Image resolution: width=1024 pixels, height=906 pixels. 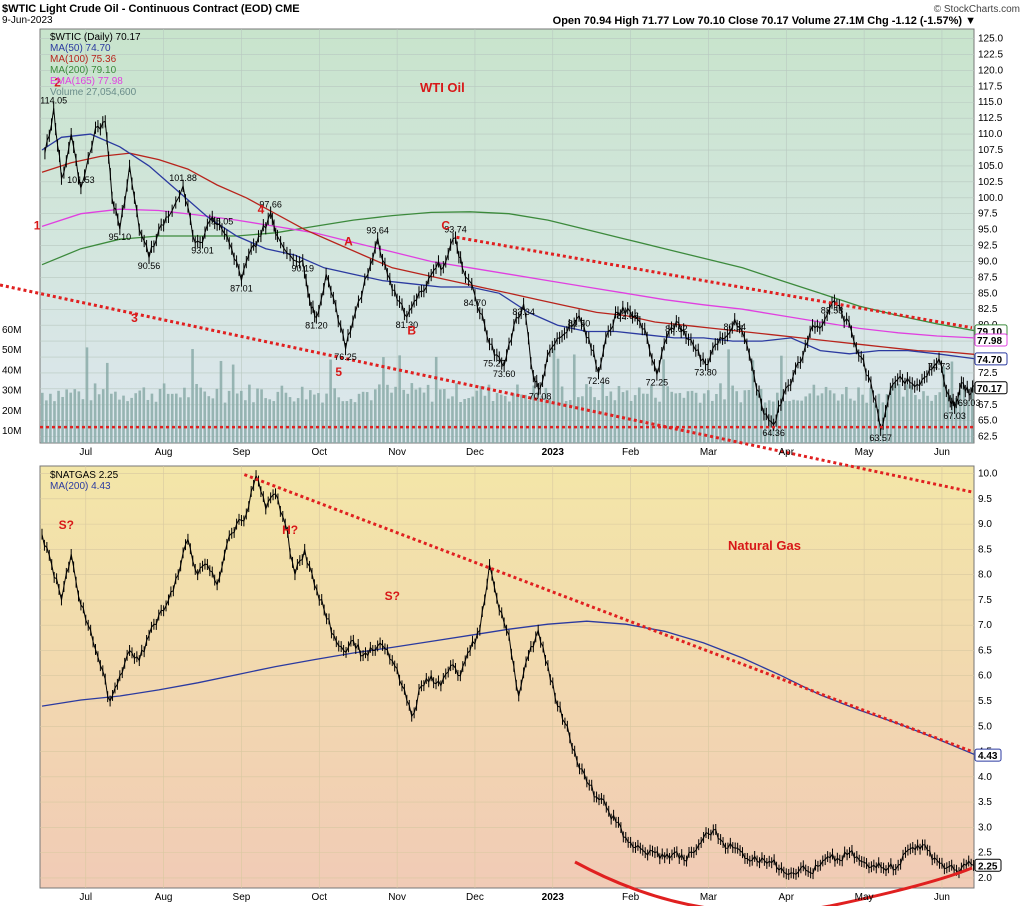 What do you see at coordinates (988, 309) in the screenshot?
I see `oil-tick-label: 82.5` at bounding box center [988, 309].